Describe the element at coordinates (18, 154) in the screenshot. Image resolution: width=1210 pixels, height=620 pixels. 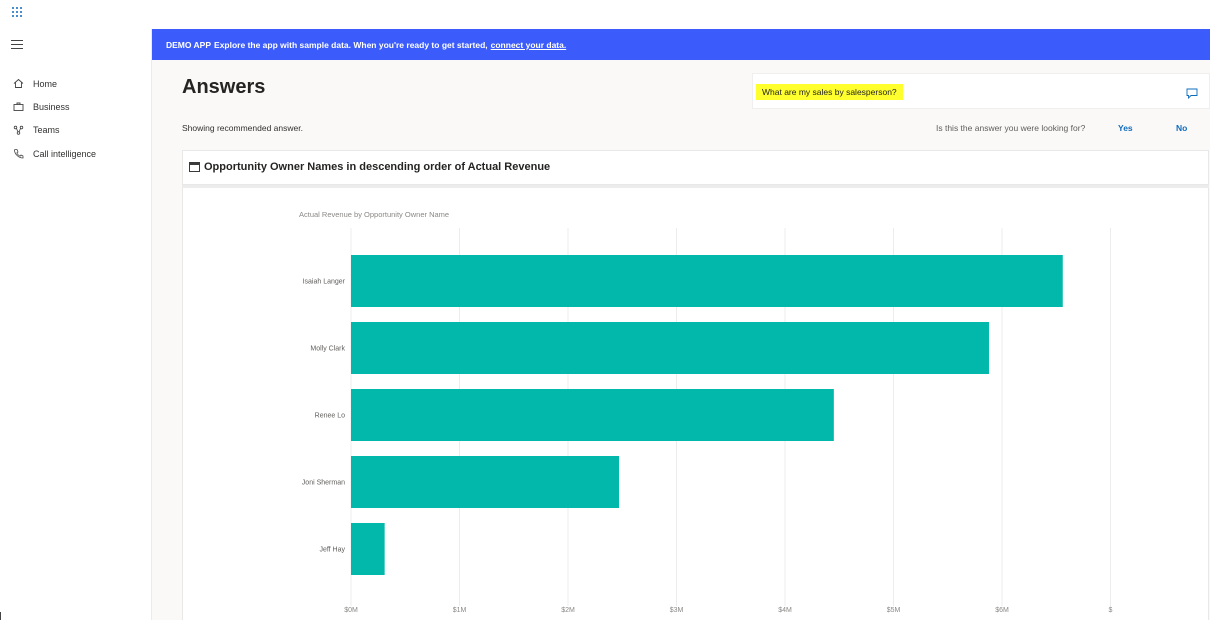
I see `phone-icon` at that location.